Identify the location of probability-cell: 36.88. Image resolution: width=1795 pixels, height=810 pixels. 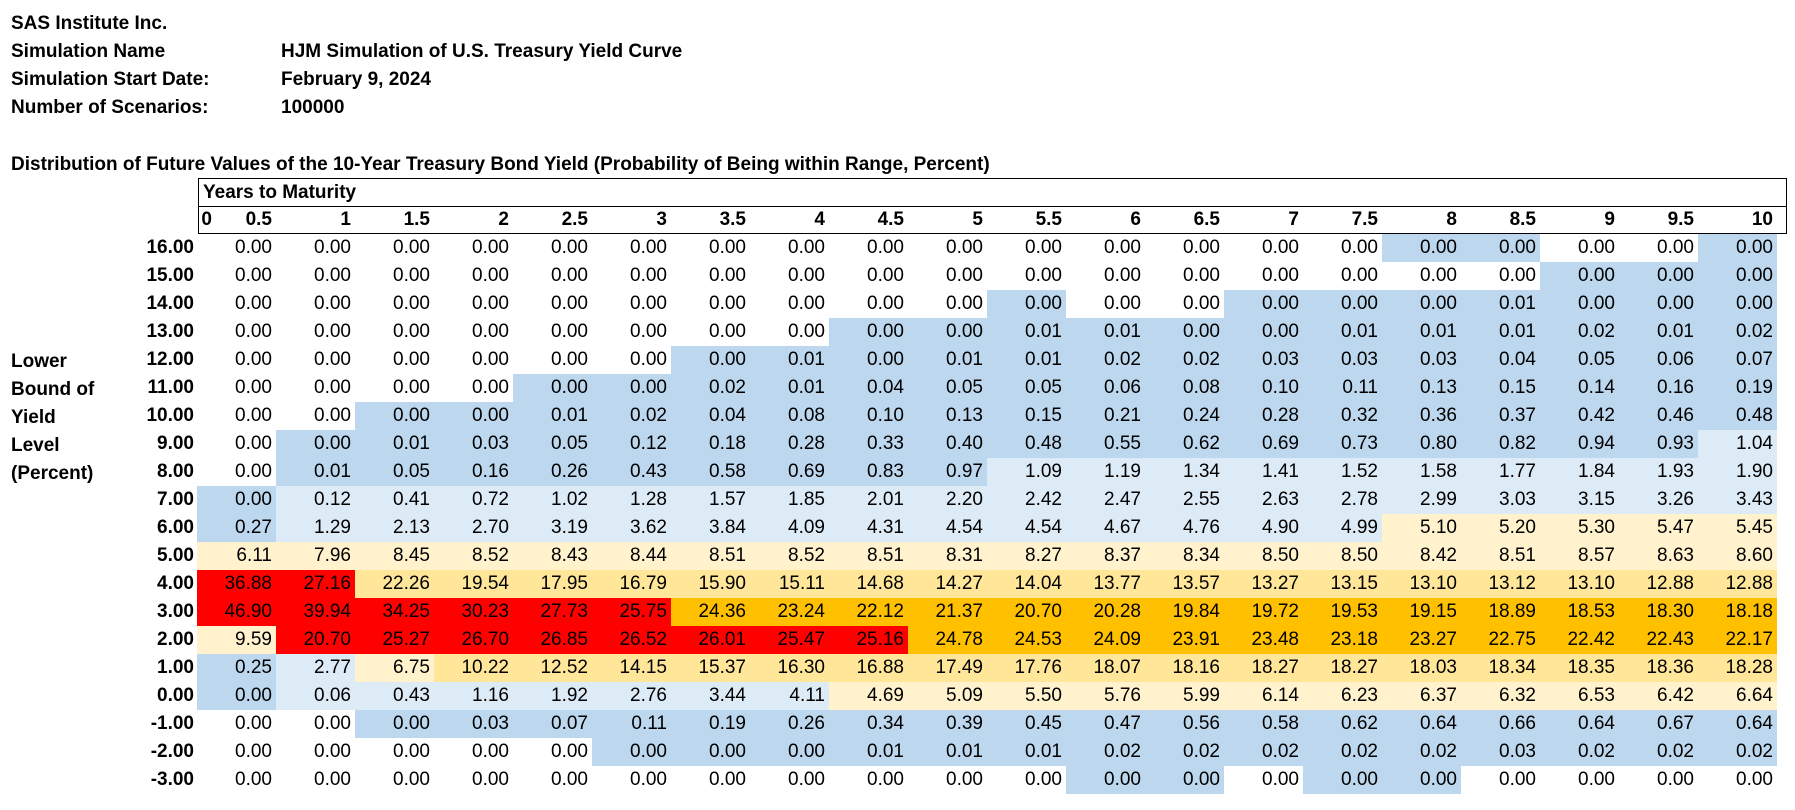
(236, 584).